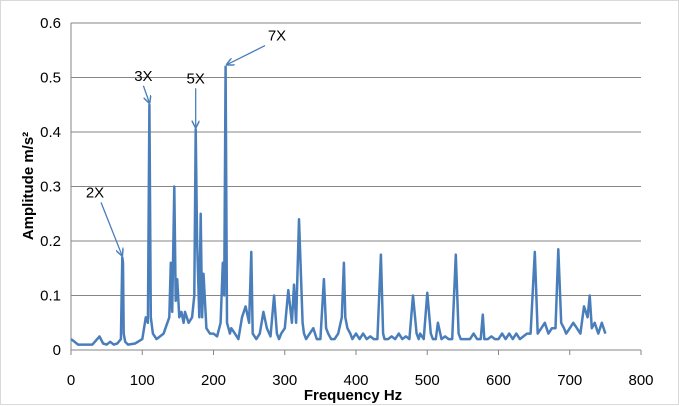 The width and height of the screenshot is (679, 406). What do you see at coordinates (284, 380) in the screenshot?
I see `x-tick-label: 300` at bounding box center [284, 380].